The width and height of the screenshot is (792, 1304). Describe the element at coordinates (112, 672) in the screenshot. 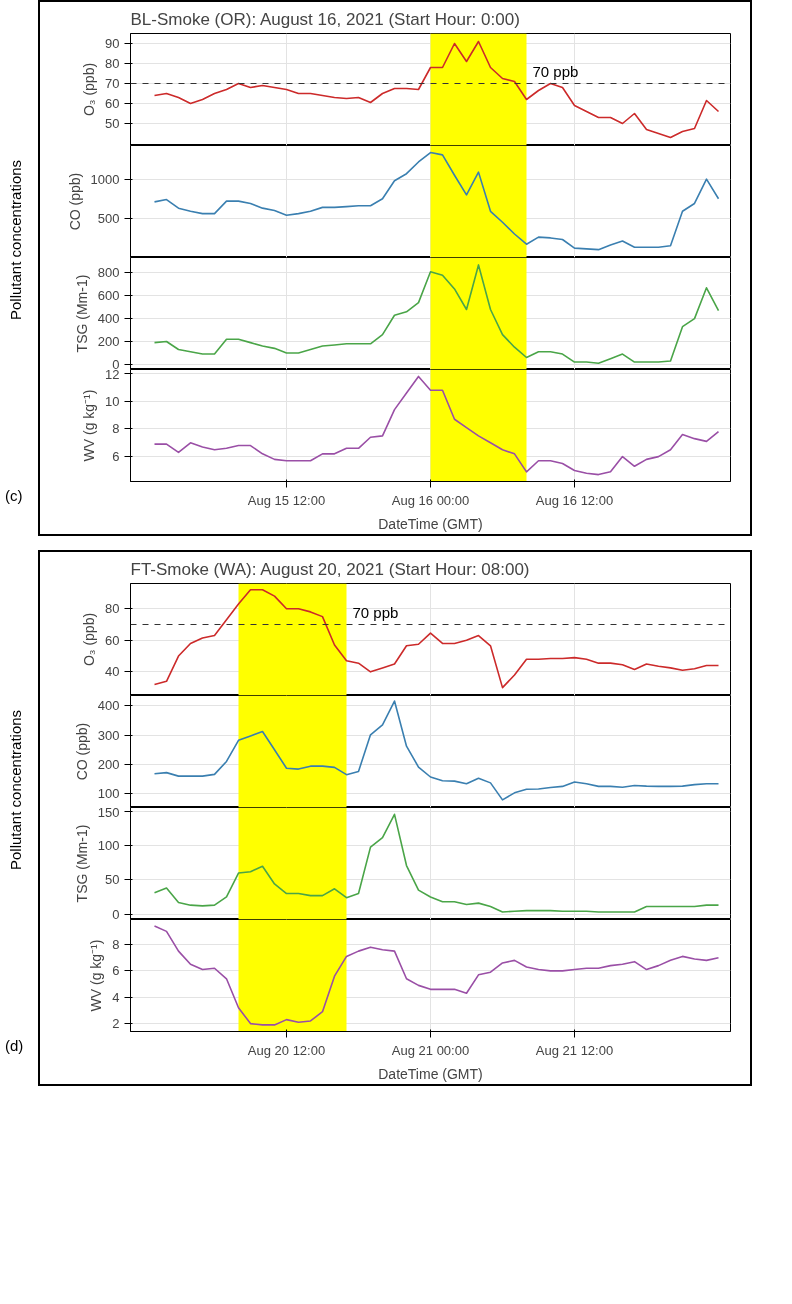

I see `y-tick-label: 40` at that location.